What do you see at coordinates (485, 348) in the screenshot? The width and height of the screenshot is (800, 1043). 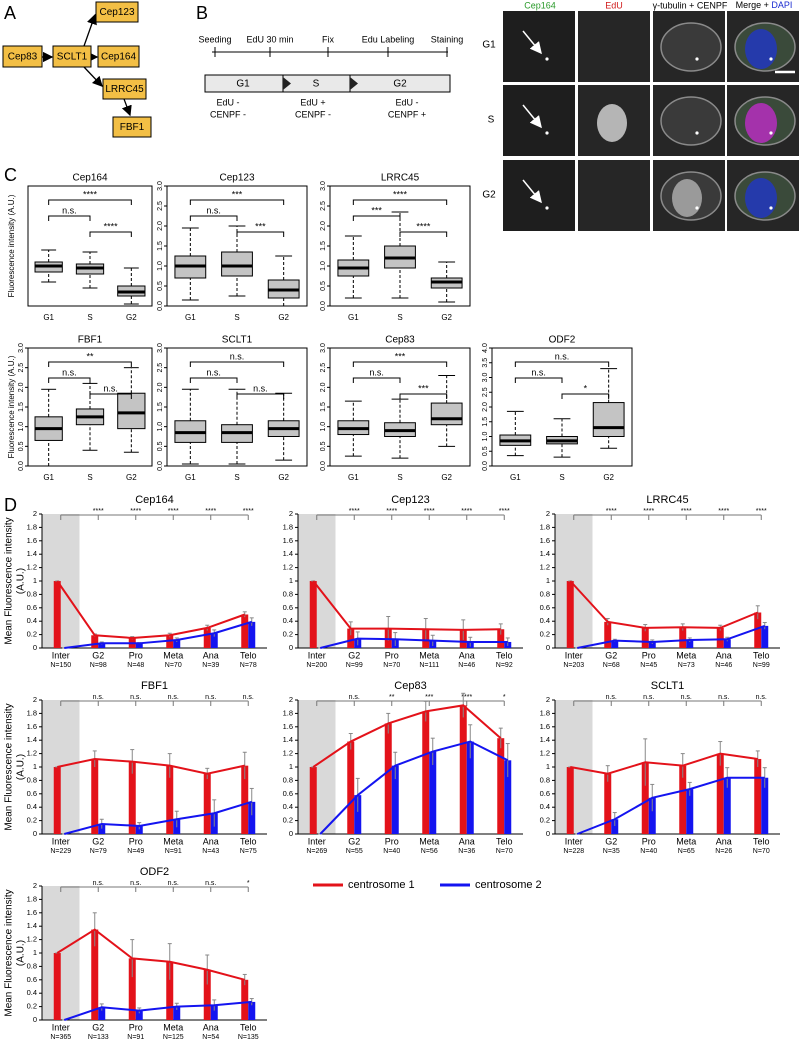 I see `y-tick-label: 4.0` at bounding box center [485, 348].